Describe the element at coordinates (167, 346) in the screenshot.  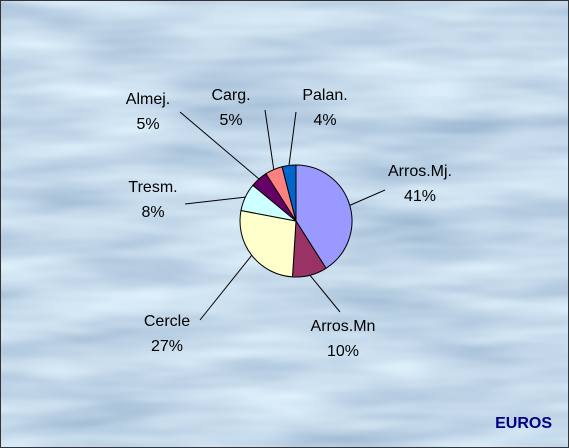
I see `slice-value-label: 27%` at that location.